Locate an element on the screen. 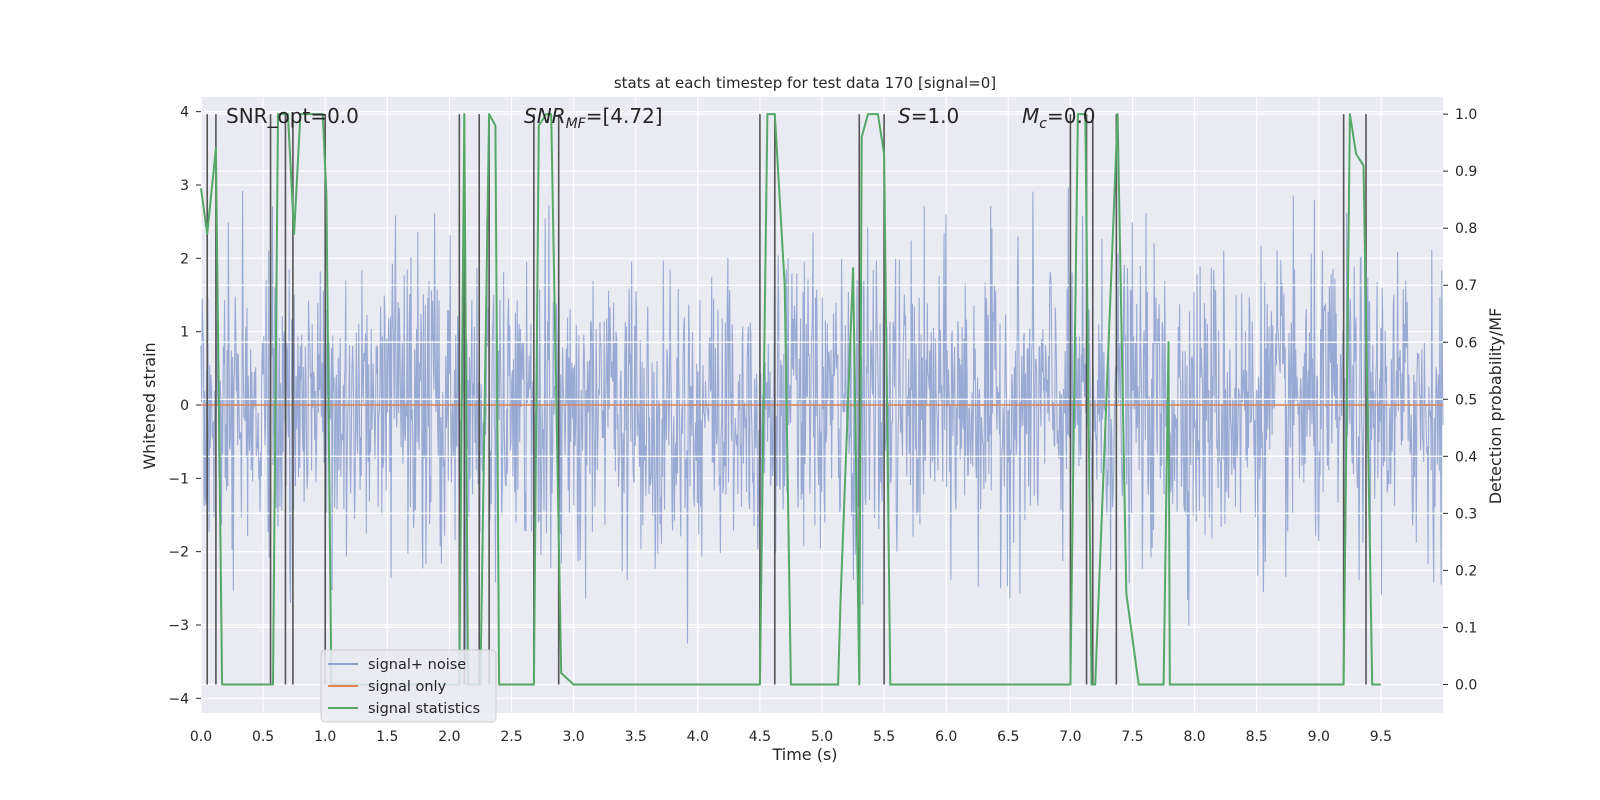 Image resolution: width=1600 pixels, height=800 pixels. annotation-s-value: S=1.0 is located at coordinates (928, 116).